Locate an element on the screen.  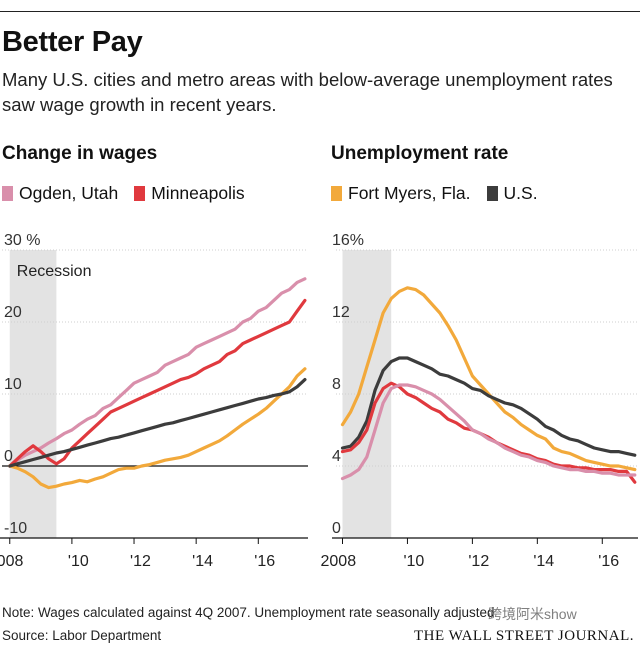
unemployment-ytick-label: 0 is located at coordinates (336, 528).